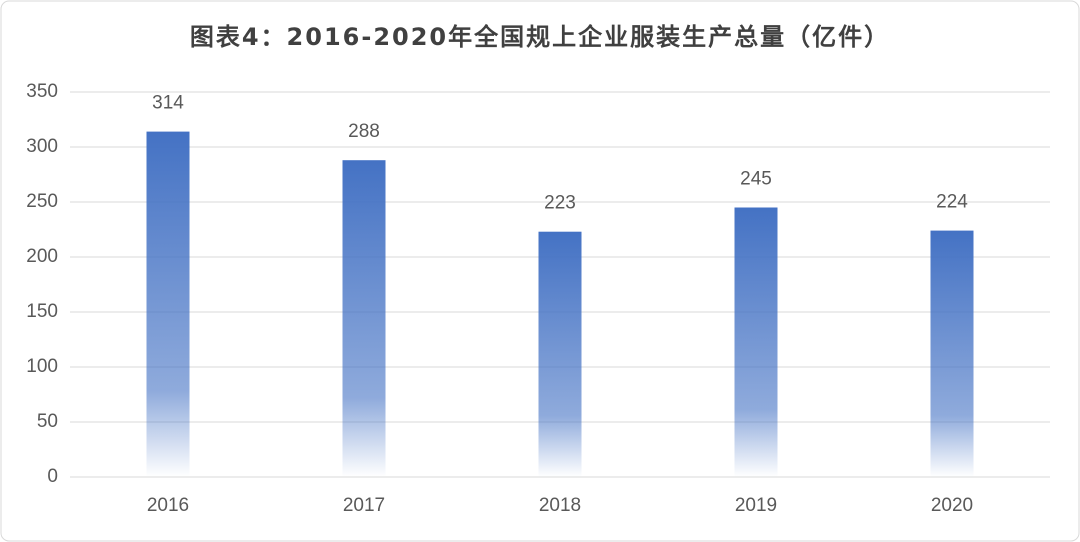 This screenshot has height=542, width=1080. Describe the element at coordinates (168, 103) in the screenshot. I see `data-label: 314` at that location.